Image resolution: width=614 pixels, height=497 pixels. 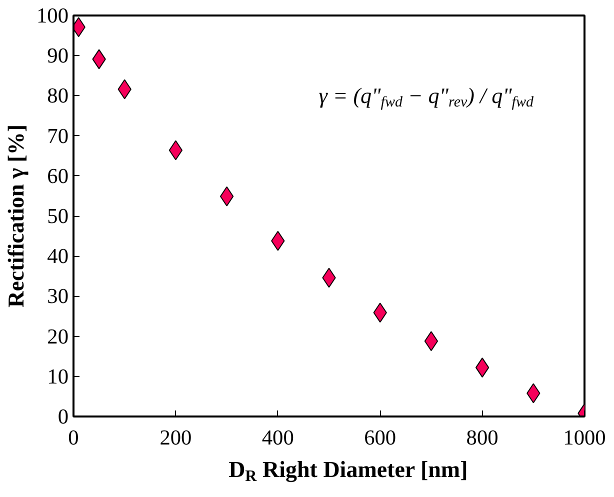 I want to click on y-tick-label: 40, so click(x=57, y=256).